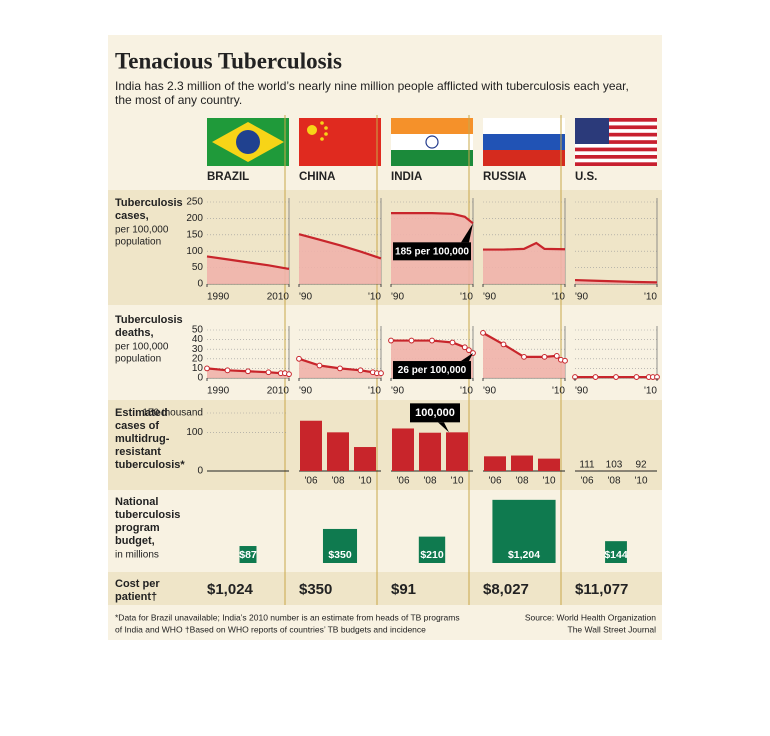 This screenshot has height=736, width=770. What do you see at coordinates (138, 452) in the screenshot?
I see `row-label: resistant` at bounding box center [138, 452].